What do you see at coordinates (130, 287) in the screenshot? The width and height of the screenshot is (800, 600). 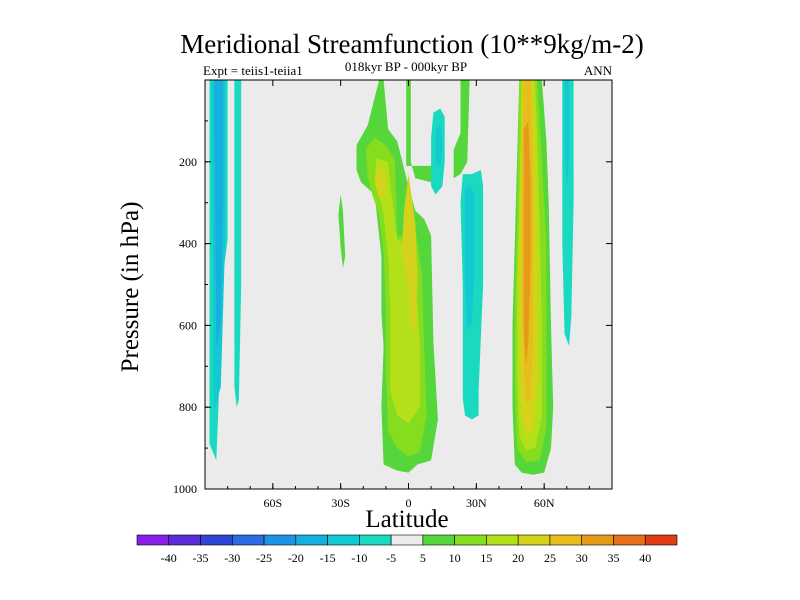 I see `y-axis-label: Pressure (in hPa)` at bounding box center [130, 287].